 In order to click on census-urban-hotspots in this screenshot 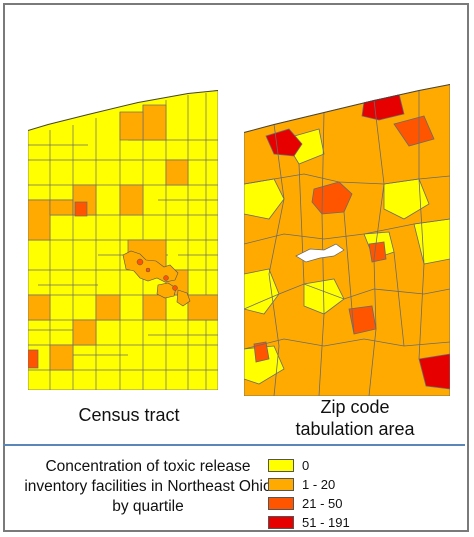, I will do `click(157, 274)`.